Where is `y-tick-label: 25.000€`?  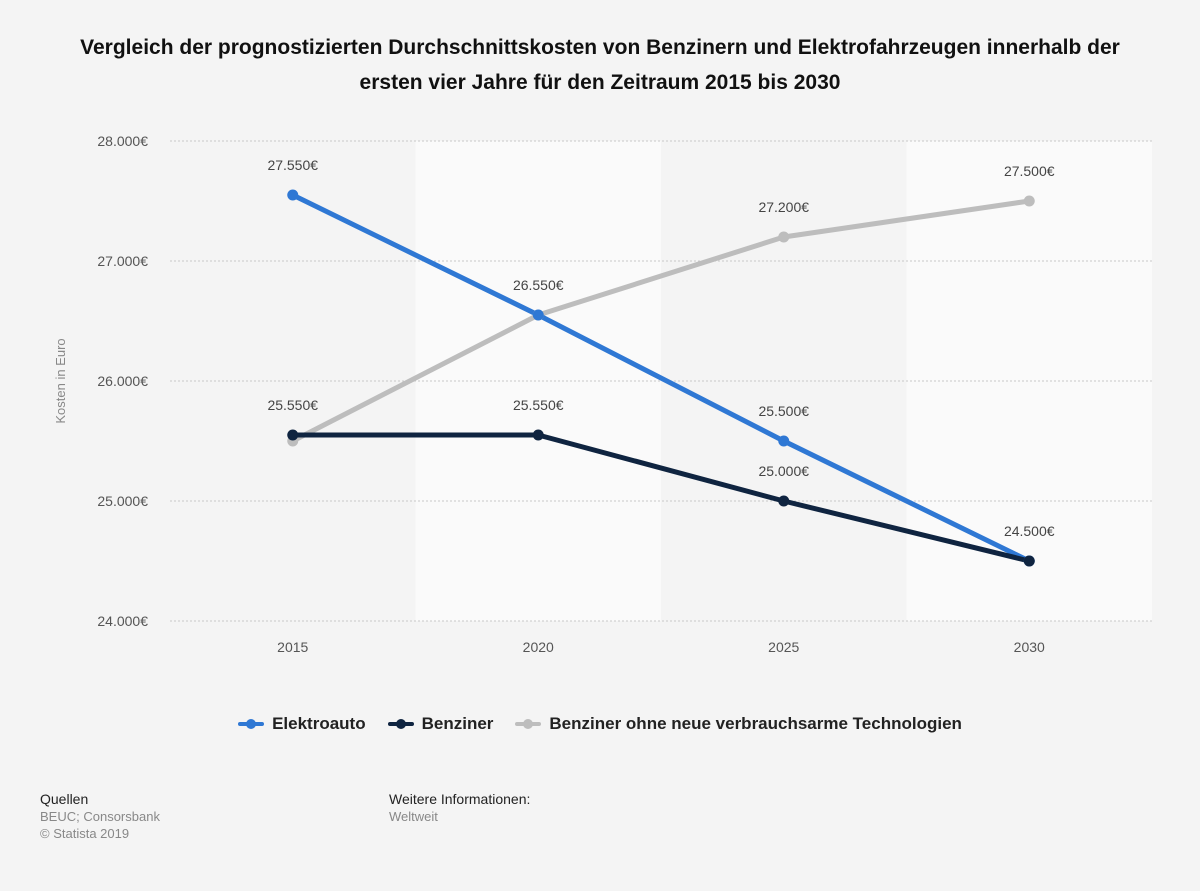 y-tick-label: 25.000€ is located at coordinates (122, 501).